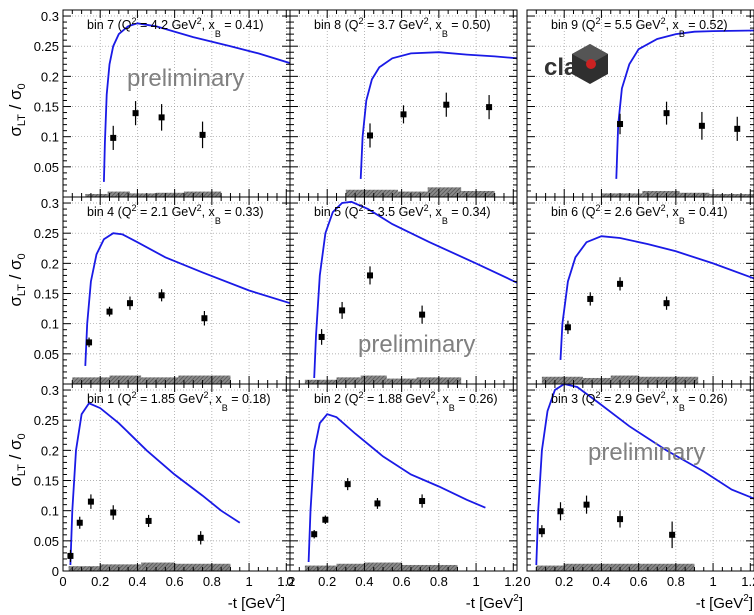 The image size is (754, 615). I want to click on bin-label: bin 3 (Q2 = 2.9 GeV2, xB = 0.26), so click(639, 401).